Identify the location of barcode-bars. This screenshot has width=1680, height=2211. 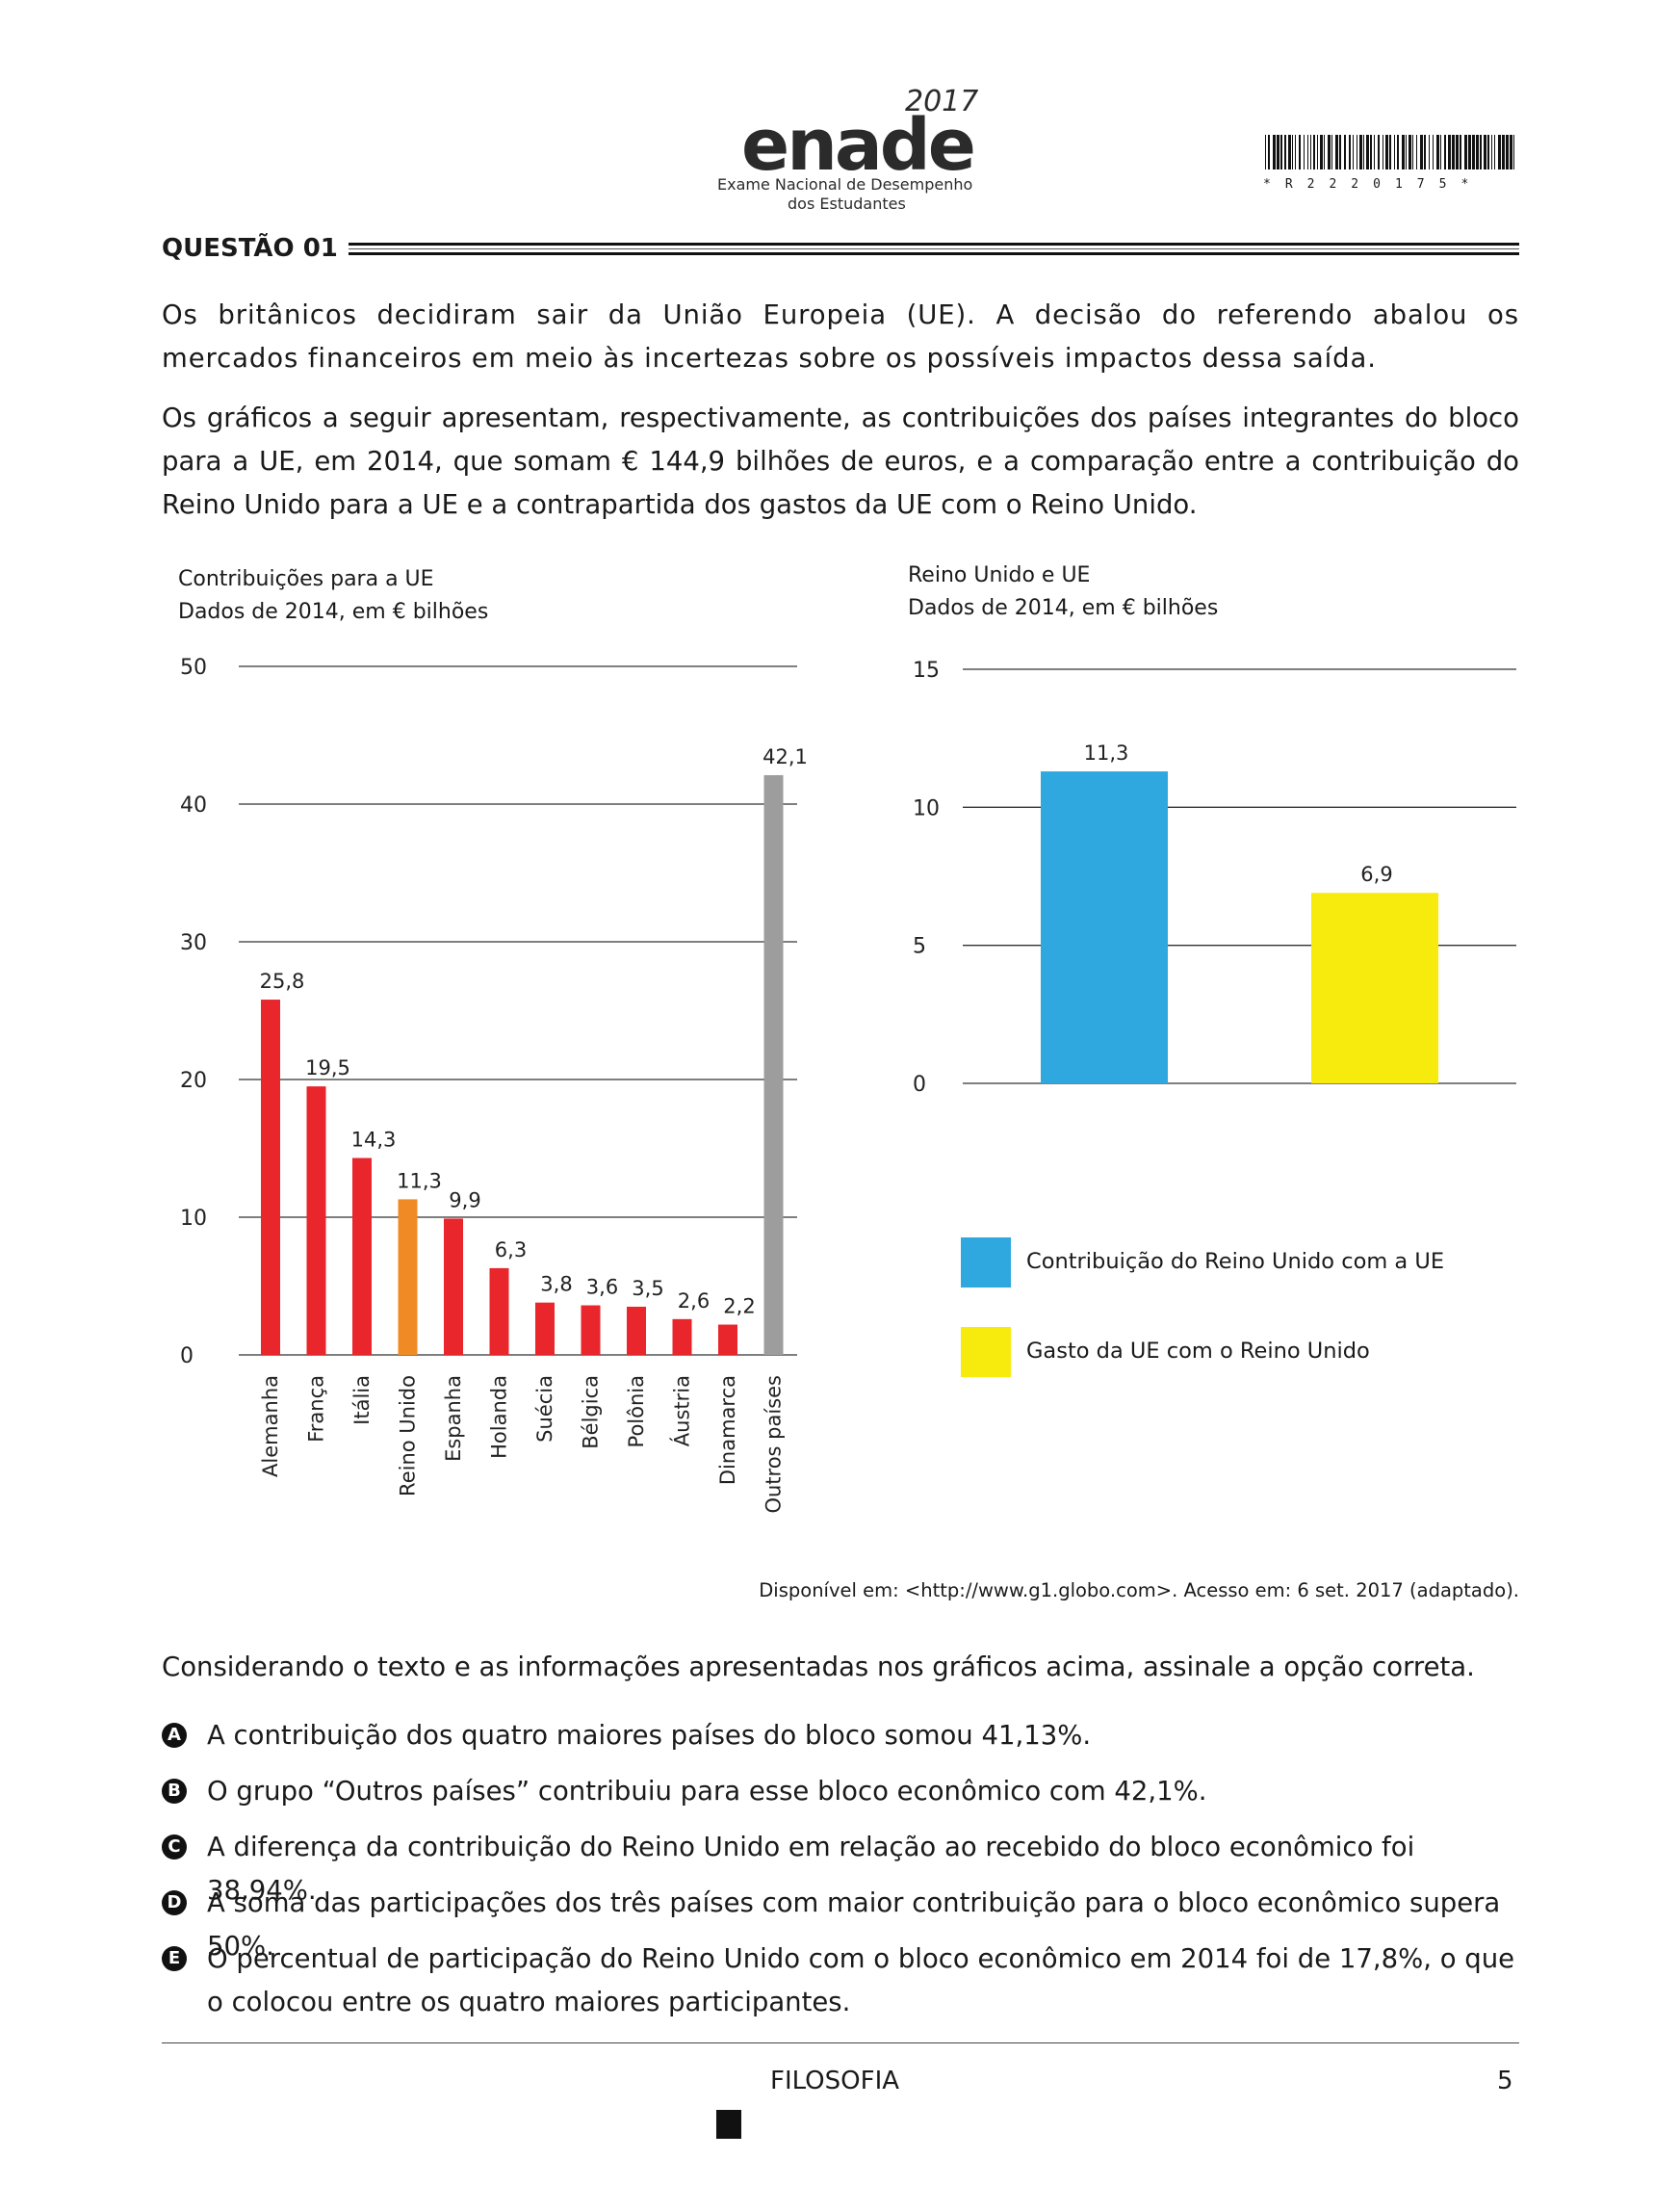
(1389, 152).